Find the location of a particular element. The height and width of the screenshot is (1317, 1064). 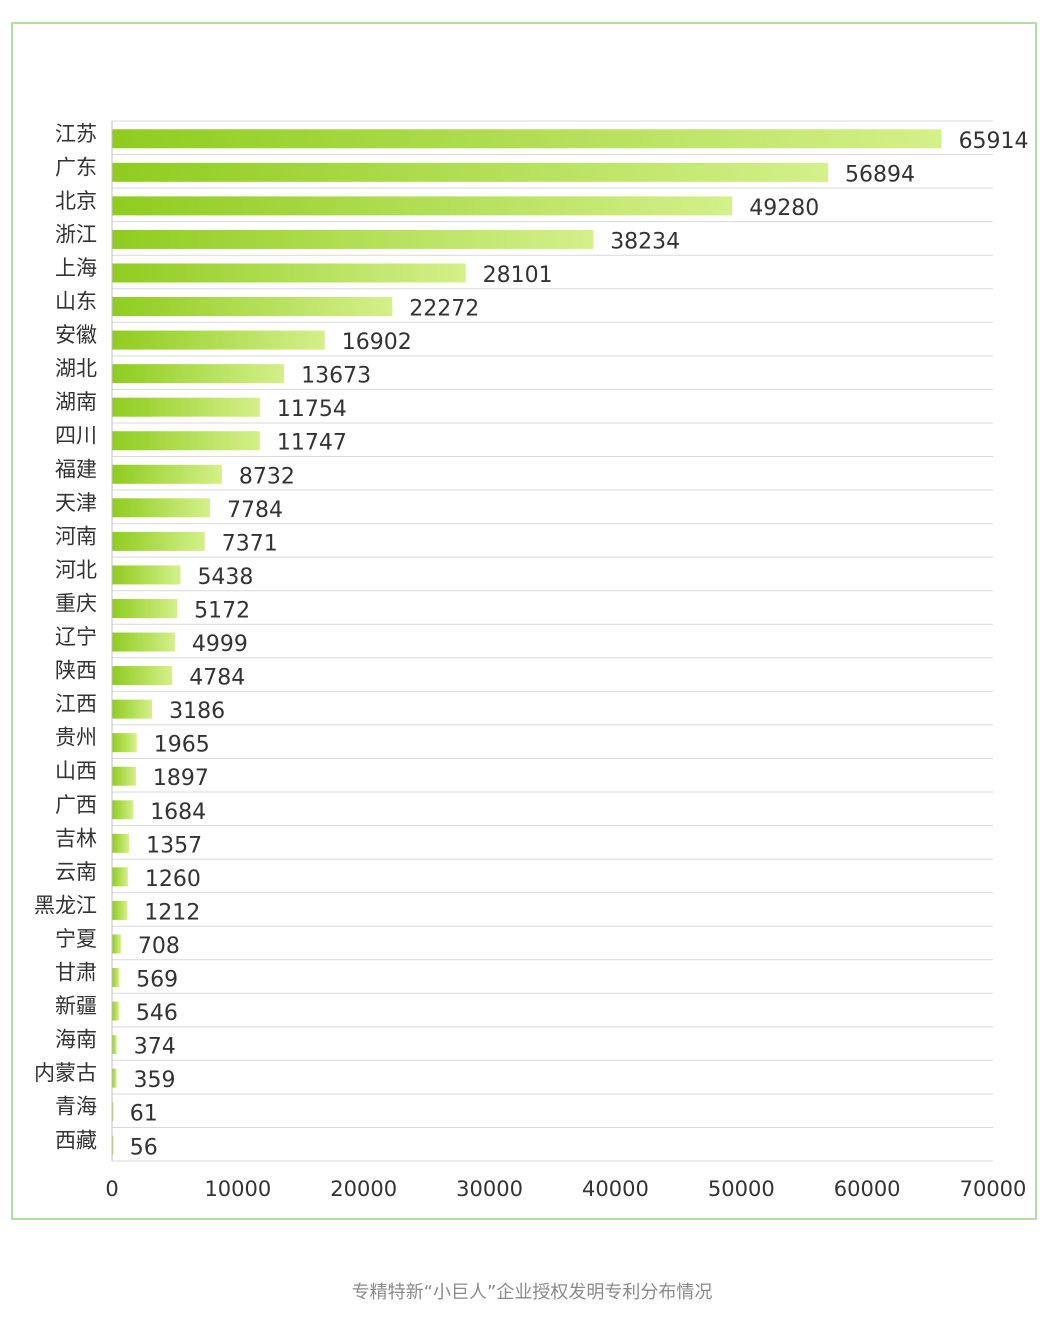

category-label: 云南 is located at coordinates (76, 872).